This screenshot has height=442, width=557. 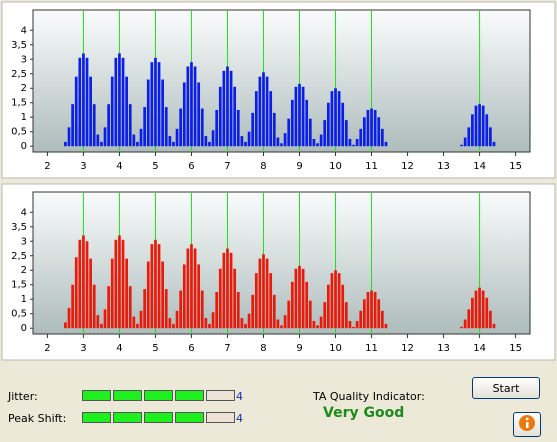 I want to click on start-button: Start, so click(x=506, y=388).